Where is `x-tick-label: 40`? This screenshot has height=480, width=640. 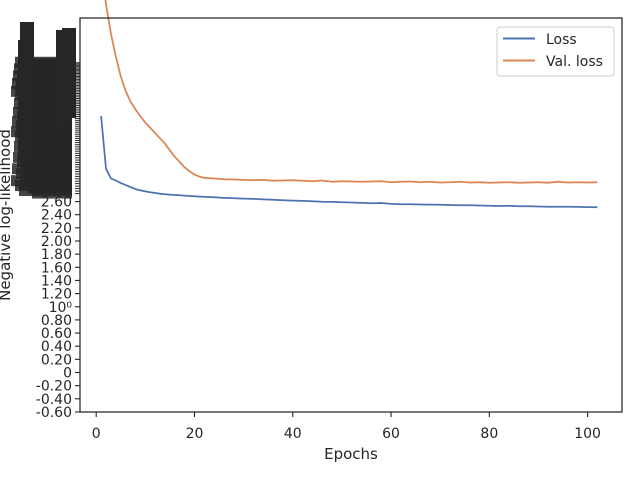
x-tick-label: 40 is located at coordinates (293, 434).